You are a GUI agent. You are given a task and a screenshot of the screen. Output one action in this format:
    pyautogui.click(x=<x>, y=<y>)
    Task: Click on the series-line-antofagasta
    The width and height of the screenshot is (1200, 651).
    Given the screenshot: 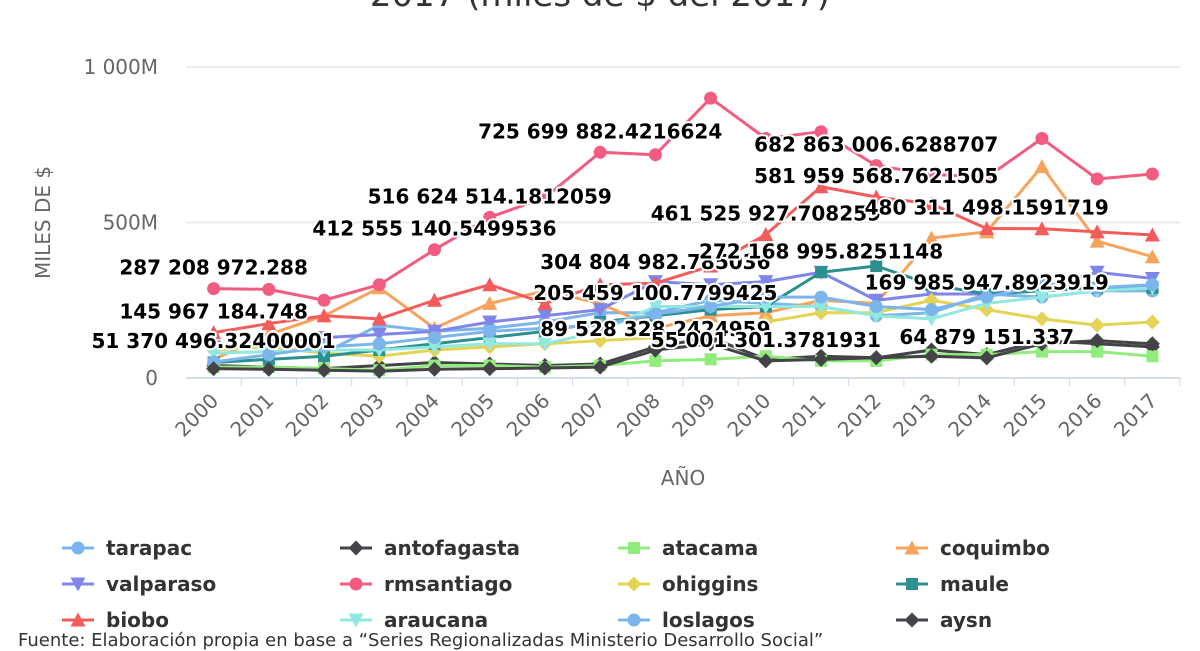 What is the action you would take?
    pyautogui.click(x=683, y=353)
    